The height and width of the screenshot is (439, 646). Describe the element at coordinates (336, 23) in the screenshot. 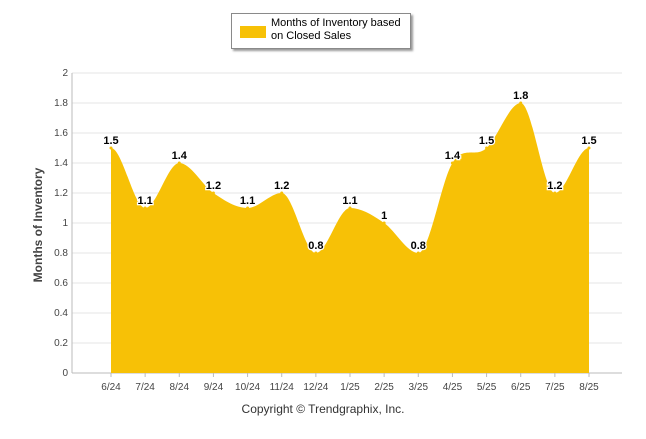

I see `legend-label-line1: Months of Inventory based` at that location.